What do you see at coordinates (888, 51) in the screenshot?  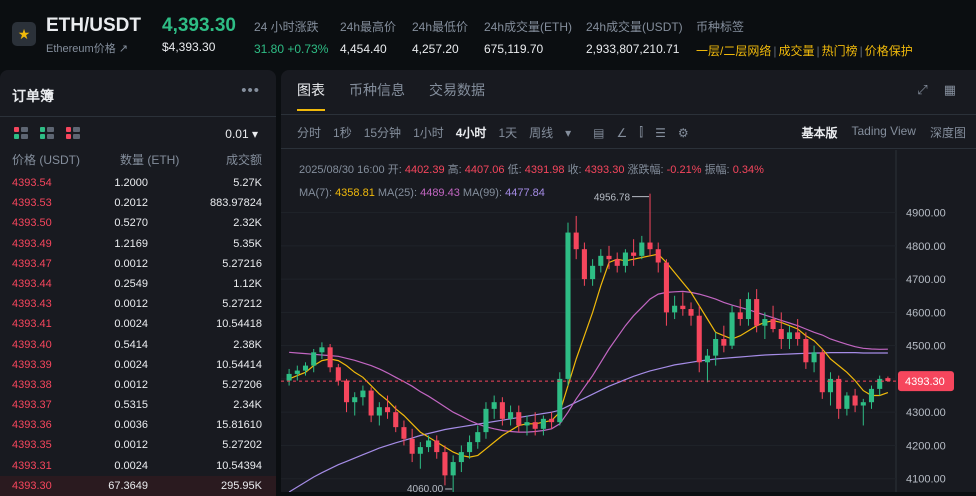 I see `tag-link: 价格保护` at bounding box center [888, 51].